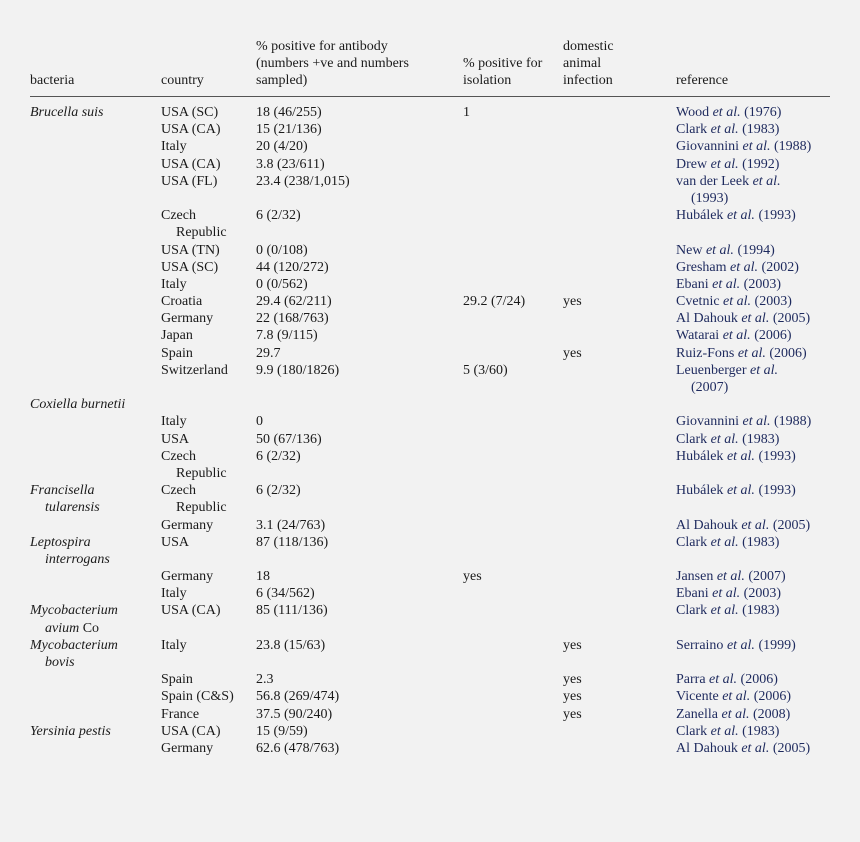 This screenshot has height=842, width=860. Describe the element at coordinates (701, 216) in the screenshot. I see `reference-author: Hubálek` at that location.